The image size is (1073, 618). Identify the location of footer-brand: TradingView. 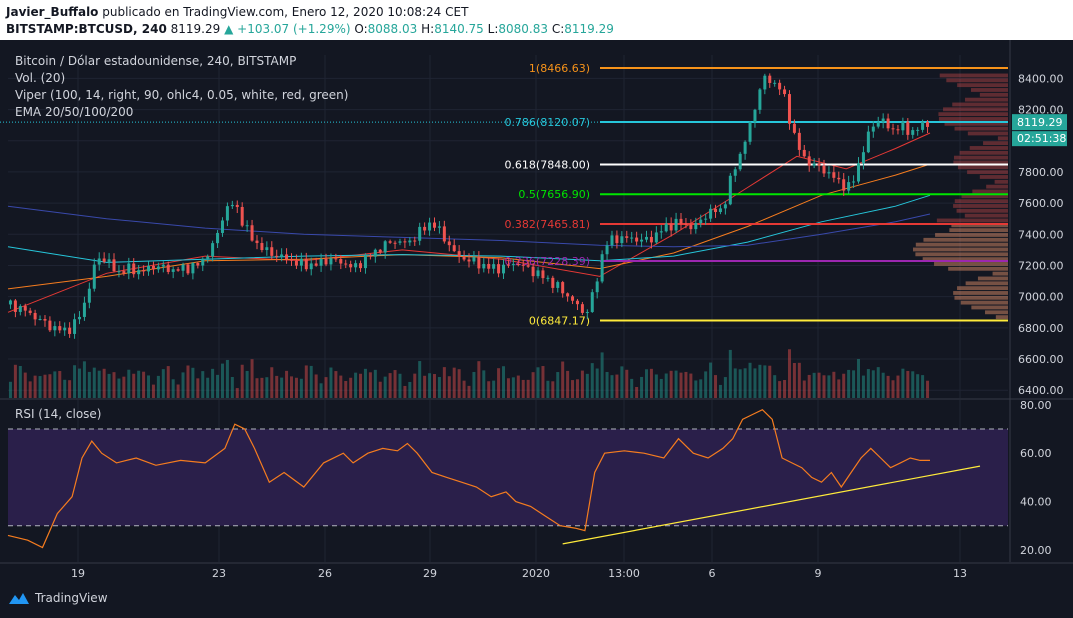
(58, 598).